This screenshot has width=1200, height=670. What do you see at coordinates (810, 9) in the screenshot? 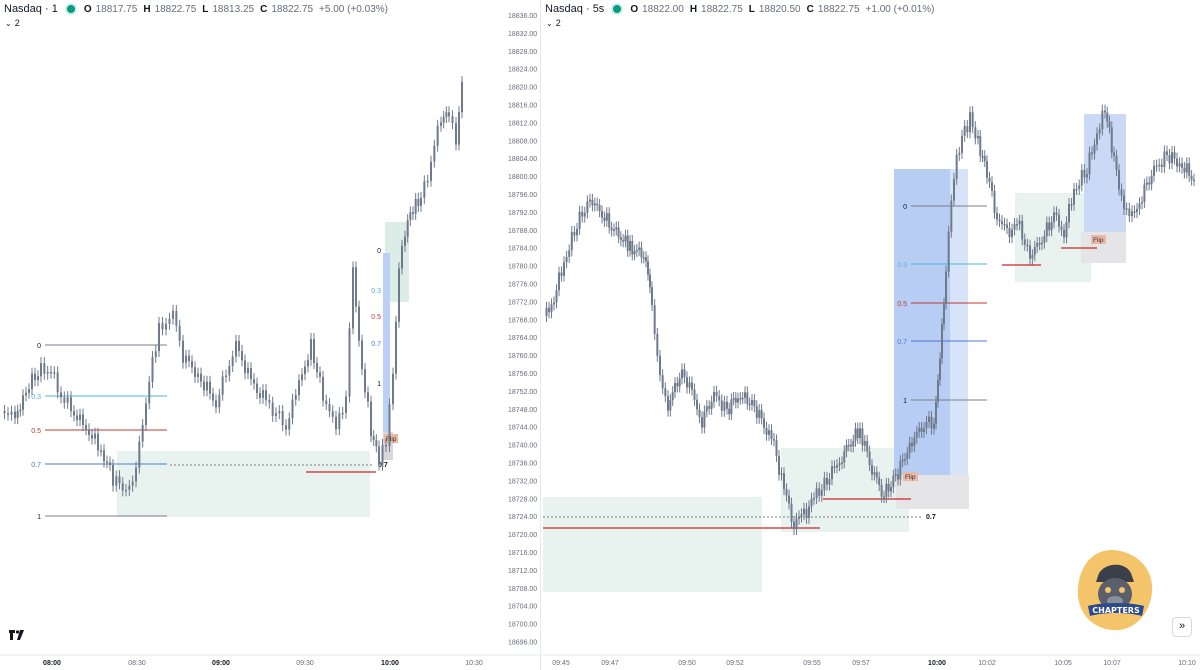
I see `right-close-key: C` at bounding box center [810, 9].